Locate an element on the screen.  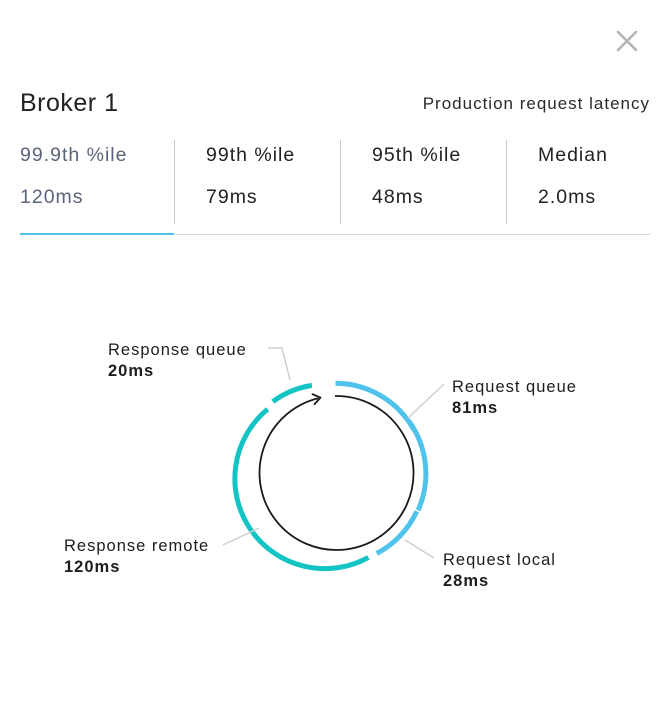
close-icon is located at coordinates (627, 41).